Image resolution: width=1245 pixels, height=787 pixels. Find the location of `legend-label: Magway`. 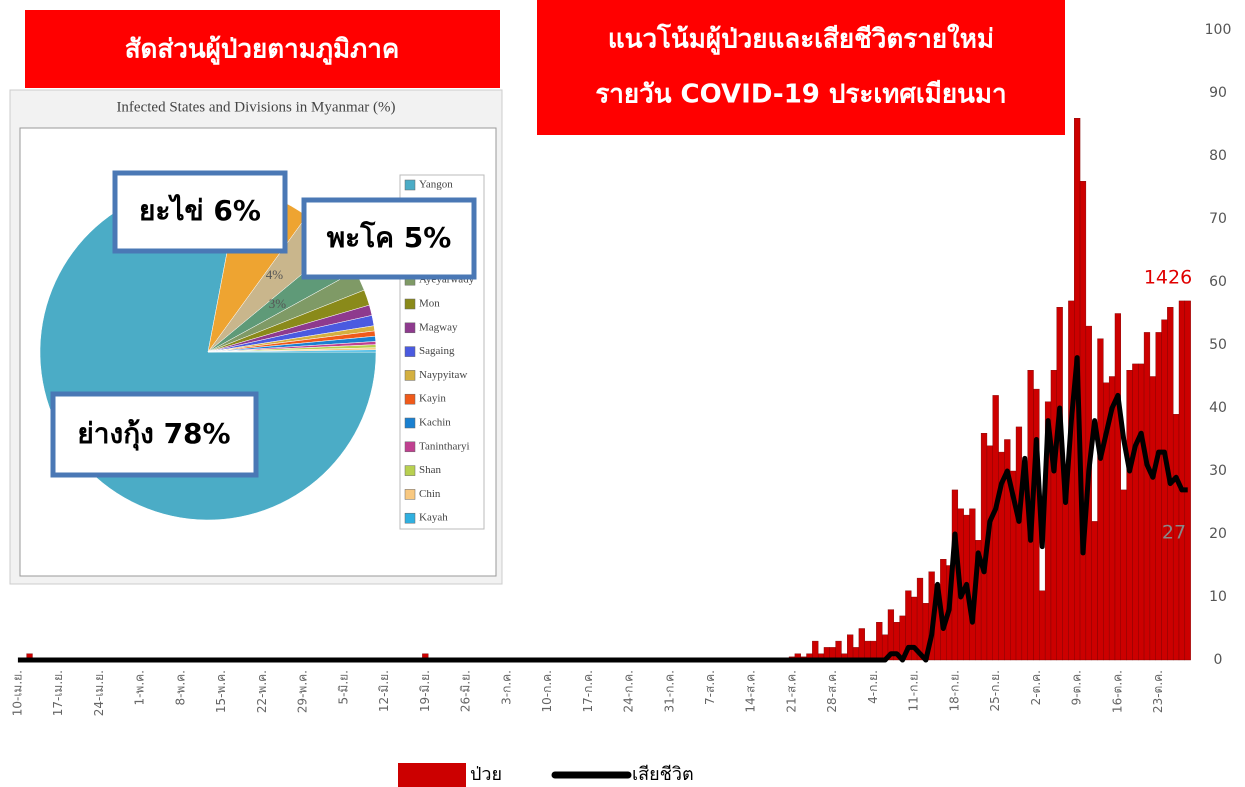

legend-label: Magway is located at coordinates (438, 327).